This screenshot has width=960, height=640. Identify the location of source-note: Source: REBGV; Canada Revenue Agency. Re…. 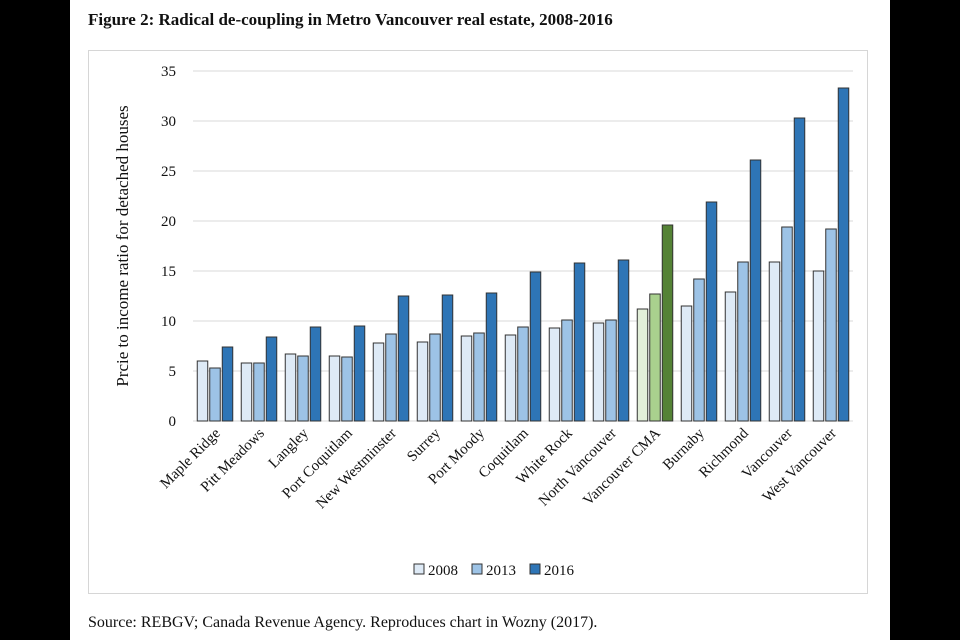
(343, 622).